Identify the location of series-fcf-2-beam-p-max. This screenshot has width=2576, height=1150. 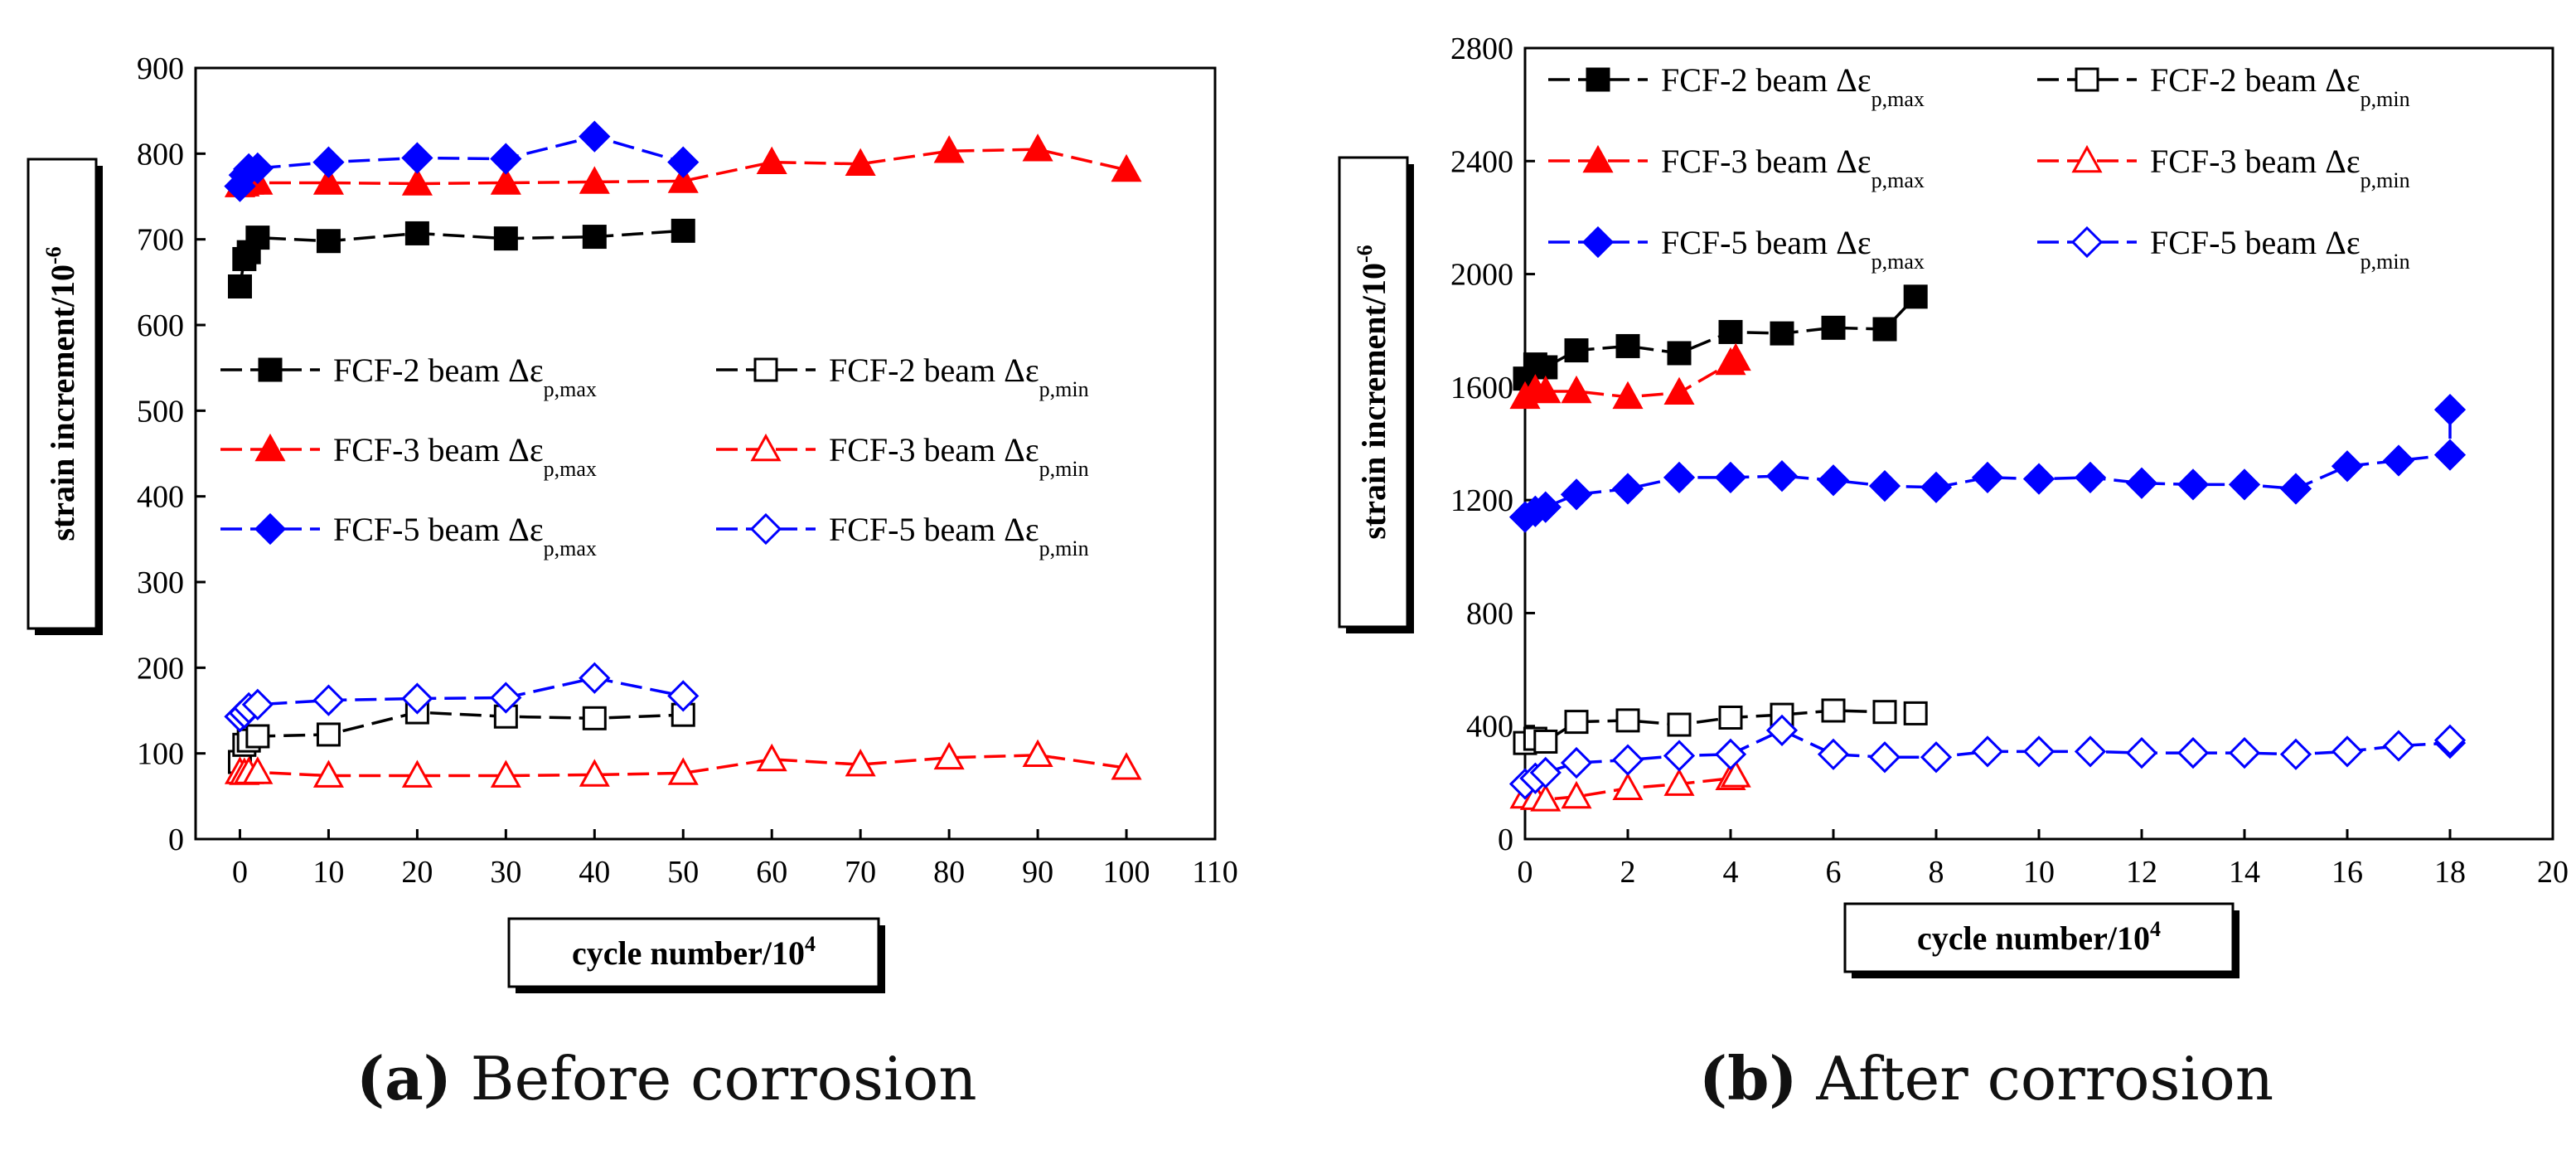
(461, 258).